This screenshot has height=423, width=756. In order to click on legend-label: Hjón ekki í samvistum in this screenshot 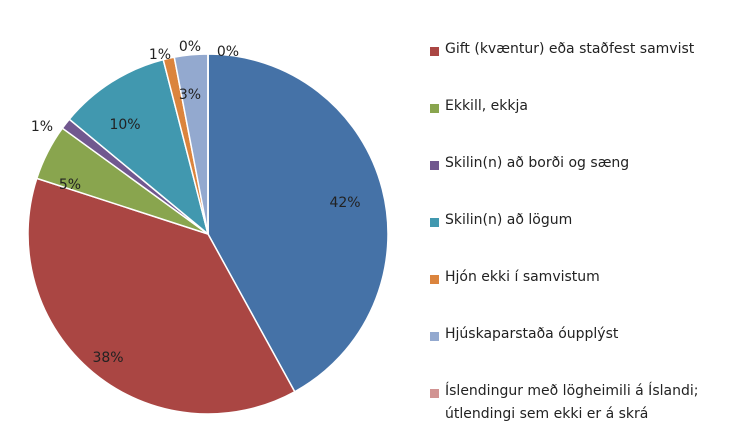, I will do `click(522, 277)`.